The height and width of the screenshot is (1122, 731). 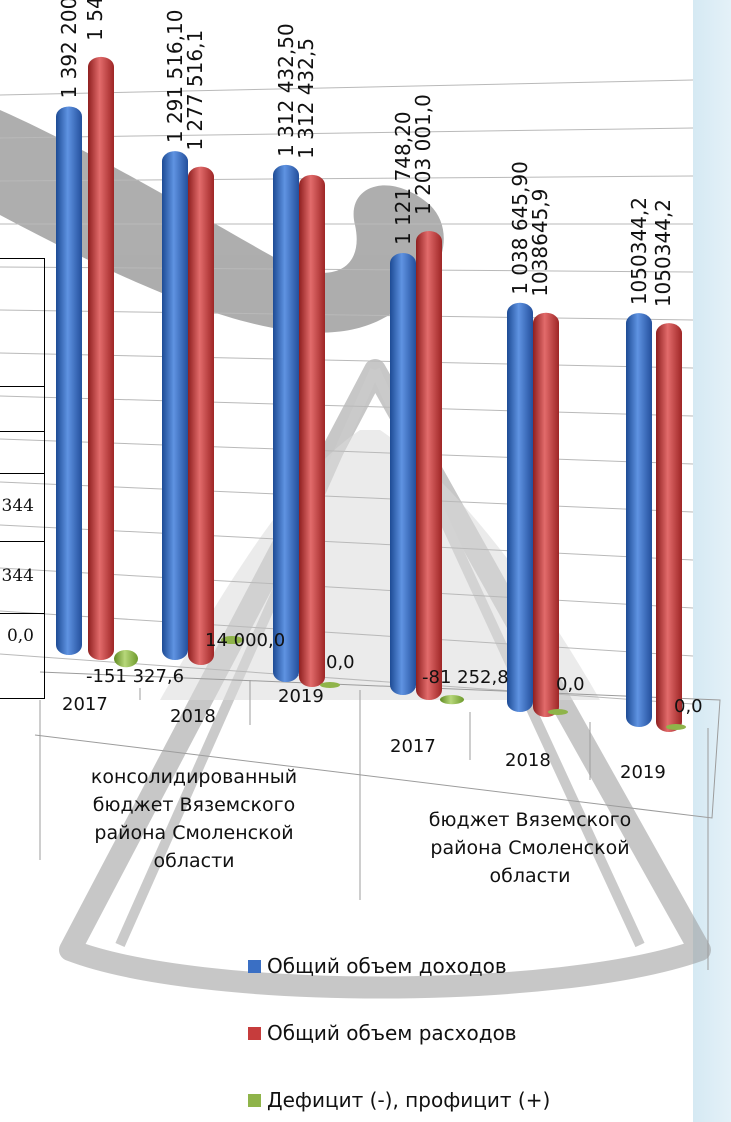 I want to click on legend-swatch-income, so click(x=254, y=966).